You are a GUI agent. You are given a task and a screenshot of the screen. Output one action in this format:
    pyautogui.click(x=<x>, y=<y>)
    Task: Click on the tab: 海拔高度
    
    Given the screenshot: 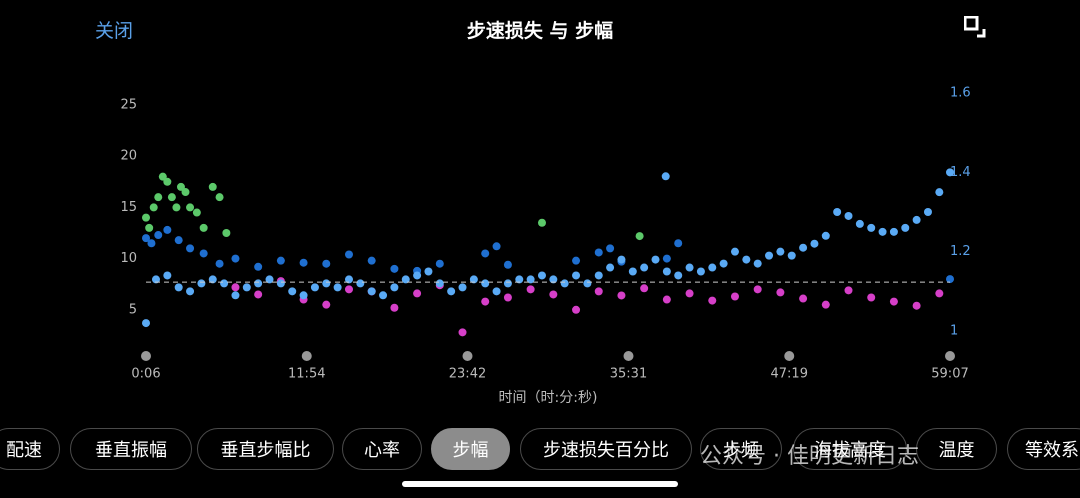 What is the action you would take?
    pyautogui.click(x=850, y=449)
    